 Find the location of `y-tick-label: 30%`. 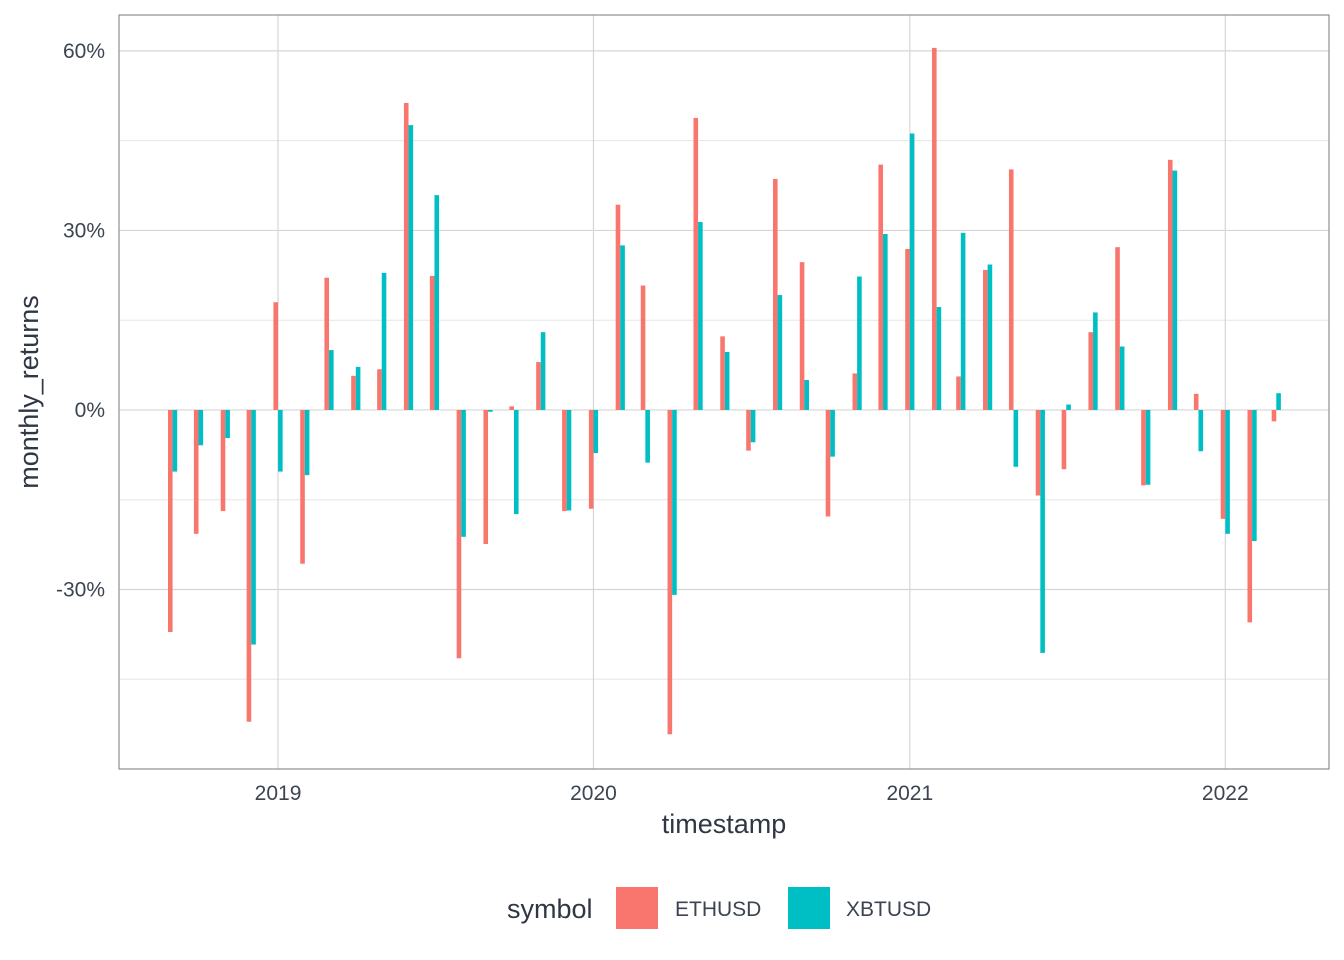

y-tick-label: 30% is located at coordinates (84, 230).